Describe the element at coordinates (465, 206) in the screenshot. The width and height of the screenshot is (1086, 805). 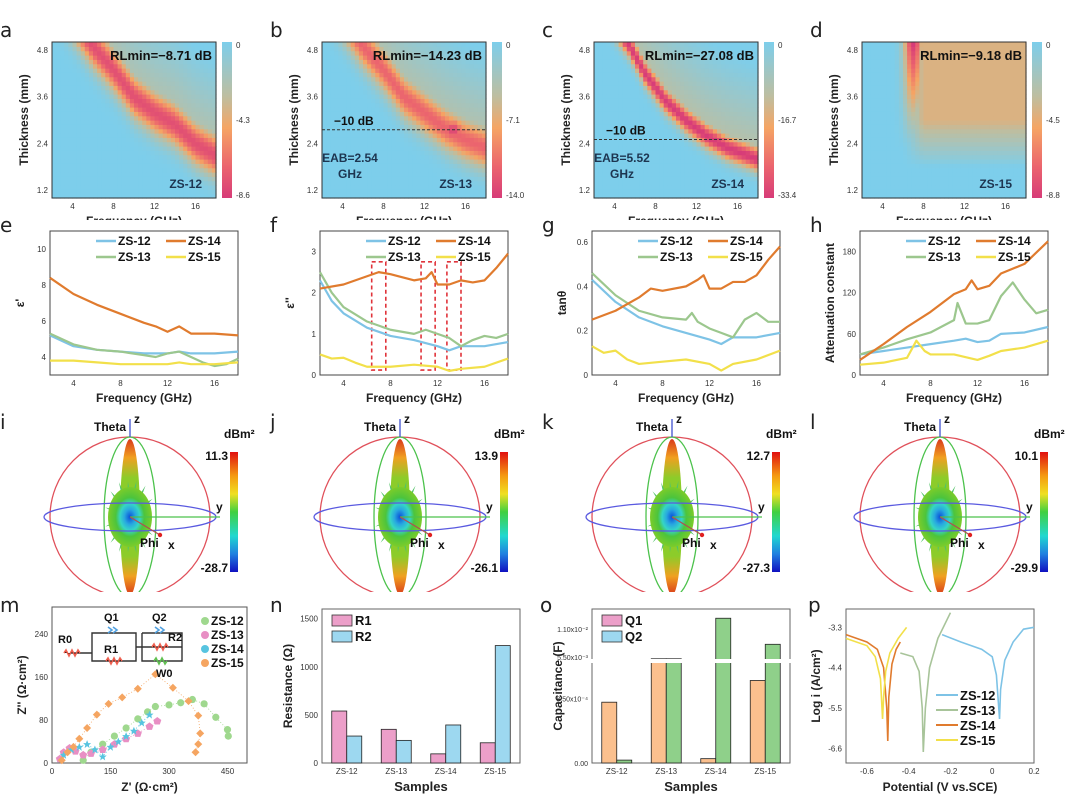
I see `x-tick-label: 16` at that location.